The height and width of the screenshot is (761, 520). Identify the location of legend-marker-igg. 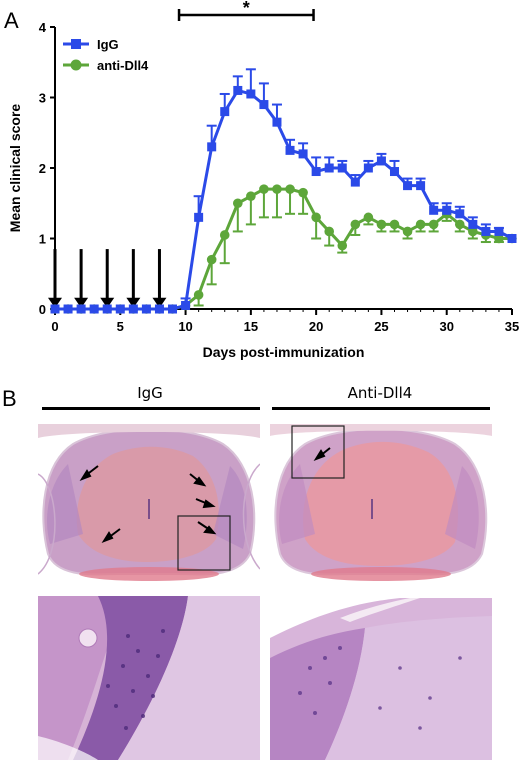
(76, 44).